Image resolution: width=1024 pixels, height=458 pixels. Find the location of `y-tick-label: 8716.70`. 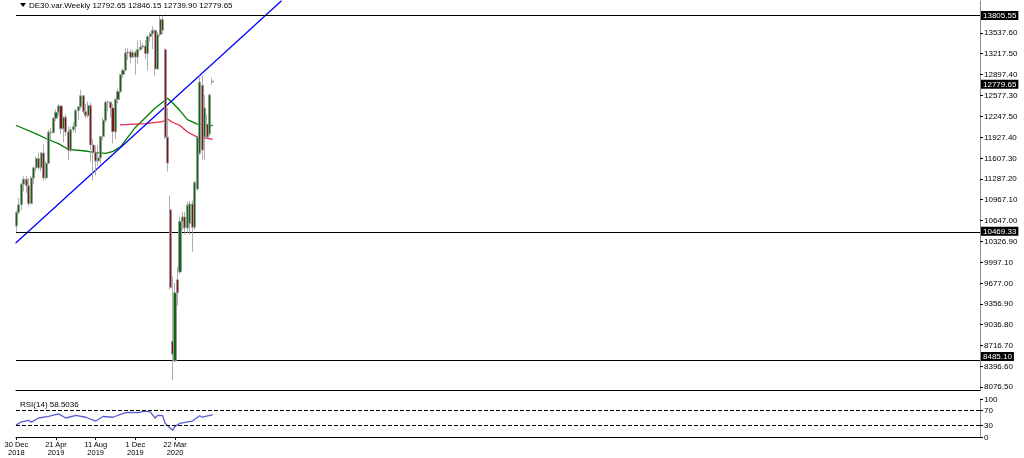

y-tick-label: 8716.70 is located at coordinates (999, 345).